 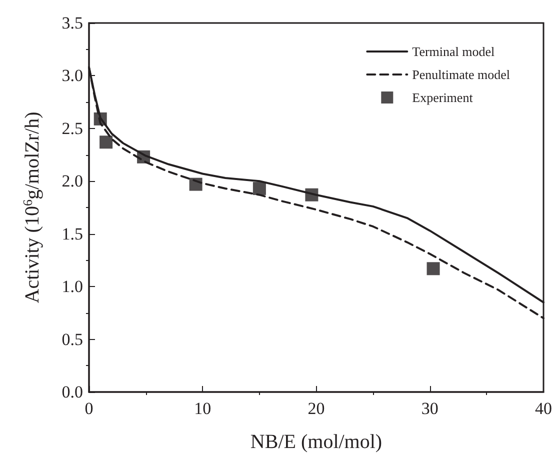 What do you see at coordinates (72, 339) in the screenshot?
I see `y-tick-label: 0.5` at bounding box center [72, 339].